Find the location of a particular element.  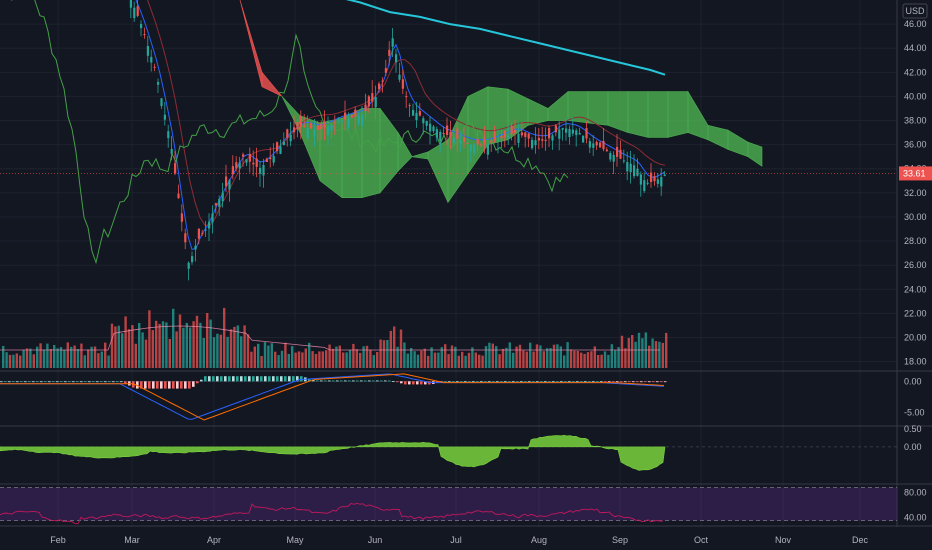

currency-label: USD is located at coordinates (915, 11).